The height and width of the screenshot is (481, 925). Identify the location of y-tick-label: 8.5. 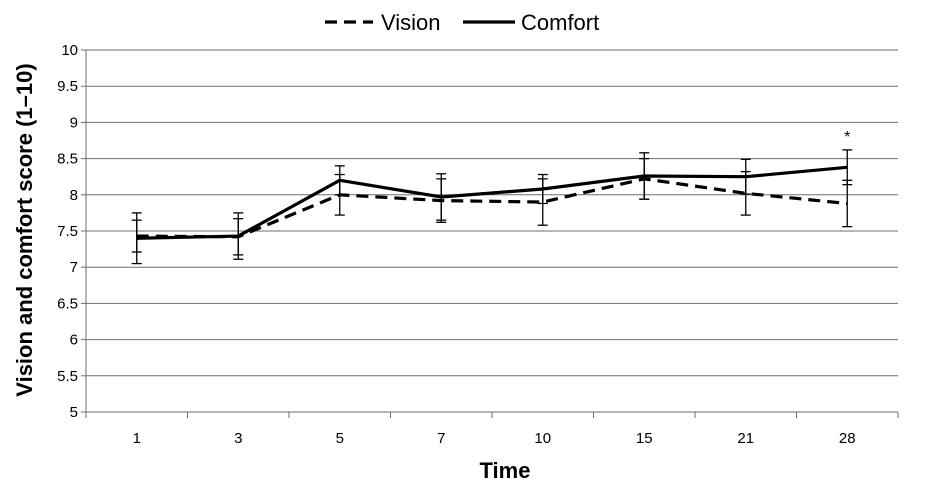
(67, 159).